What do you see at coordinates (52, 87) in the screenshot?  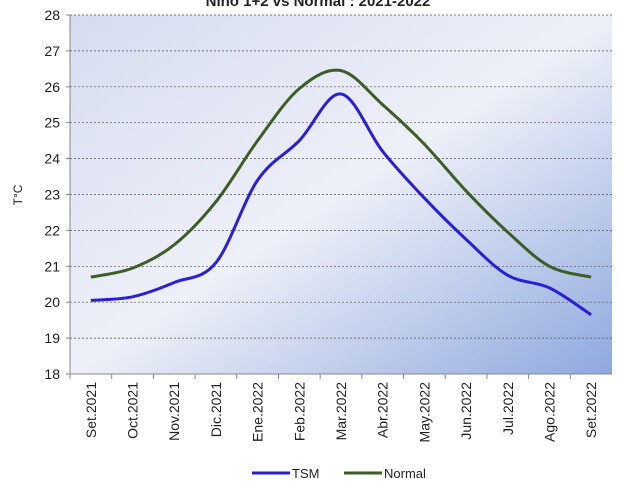 I see `y-tick-label: 26` at bounding box center [52, 87].